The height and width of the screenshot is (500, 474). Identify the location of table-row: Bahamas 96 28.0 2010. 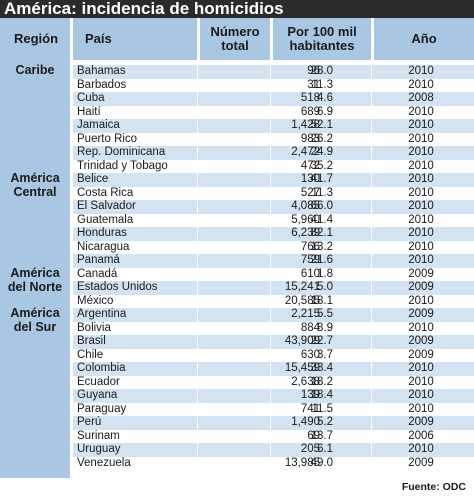
(273, 72).